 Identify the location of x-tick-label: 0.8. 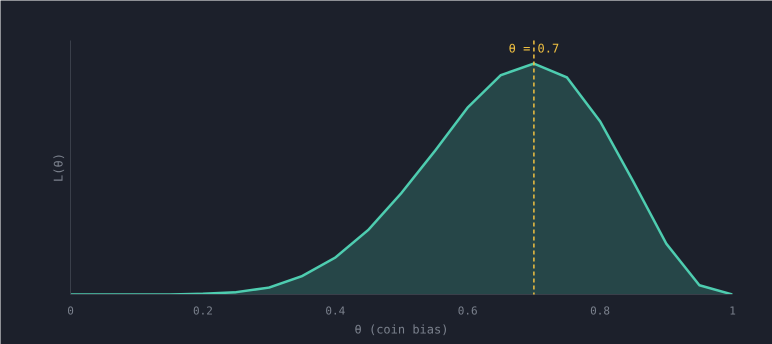
(600, 311).